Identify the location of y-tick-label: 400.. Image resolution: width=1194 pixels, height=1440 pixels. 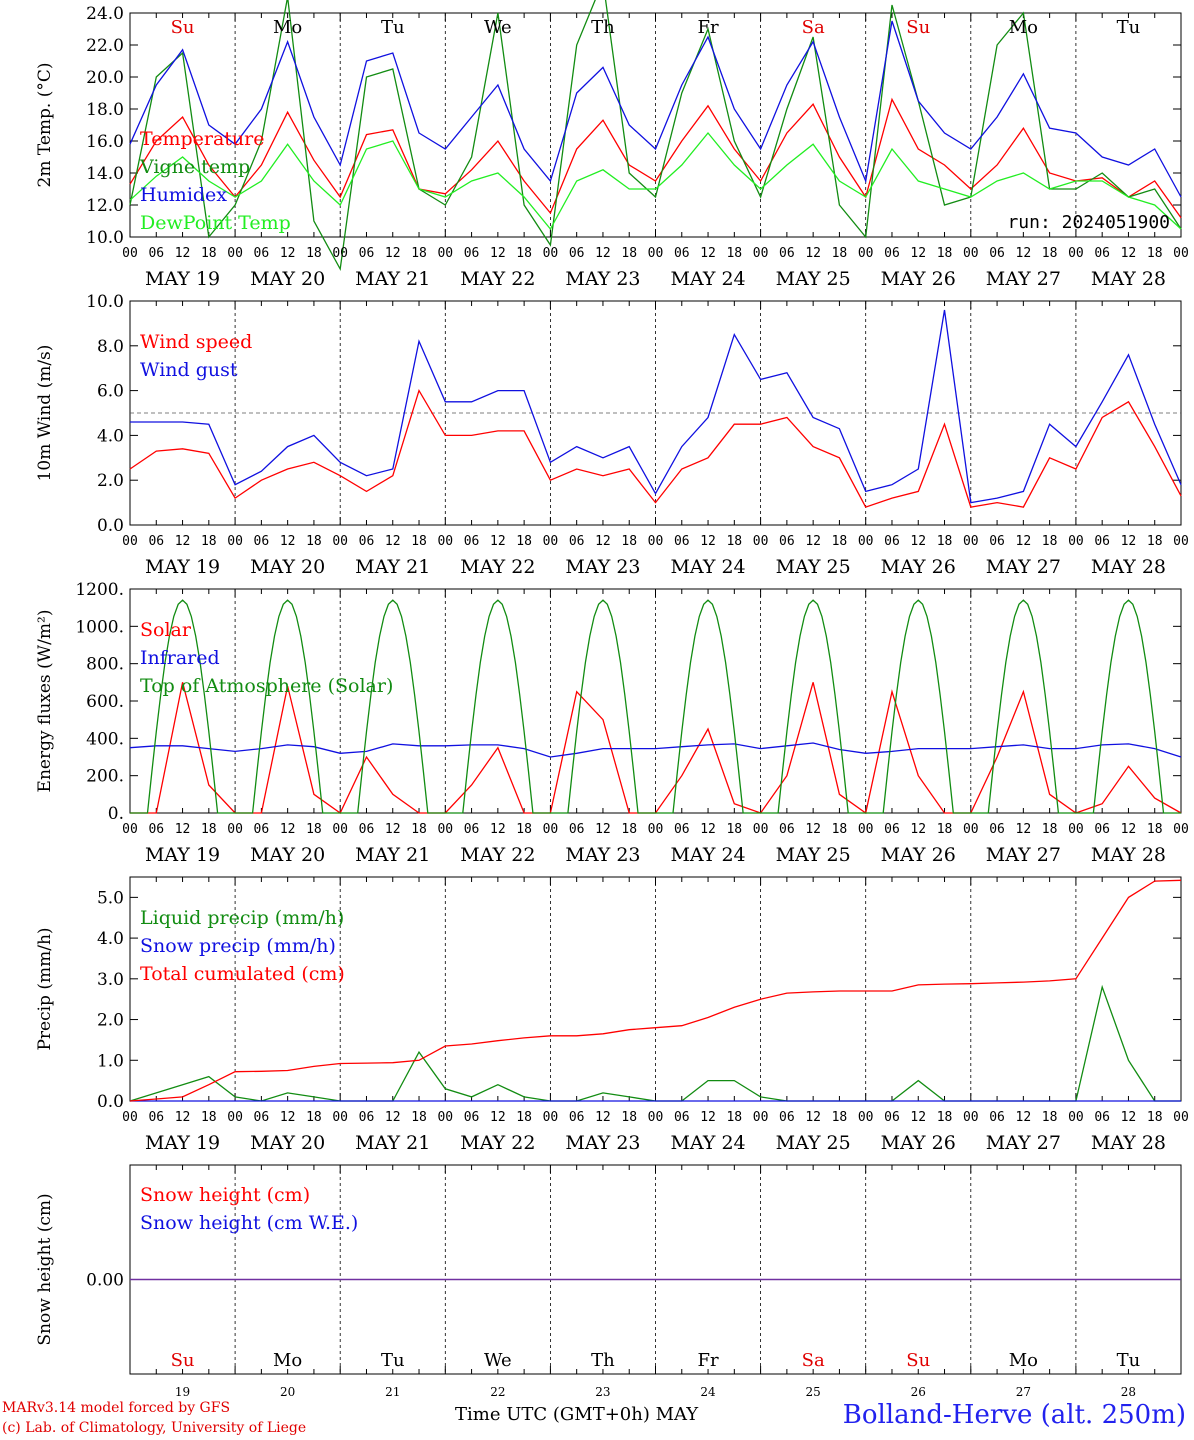
(105, 739).